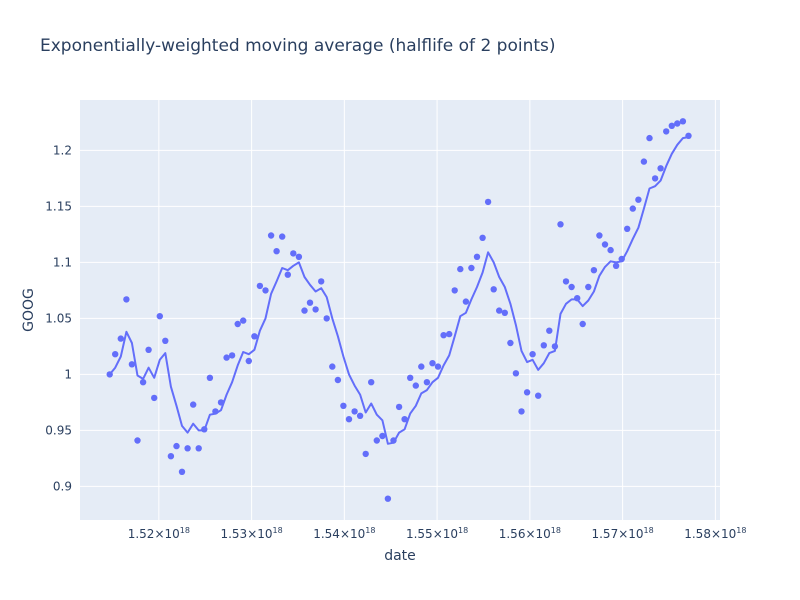 This screenshot has height=600, width=800. Describe the element at coordinates (622, 533) in the screenshot. I see `x-tick-label: 1.57×10¹⁸` at that location.